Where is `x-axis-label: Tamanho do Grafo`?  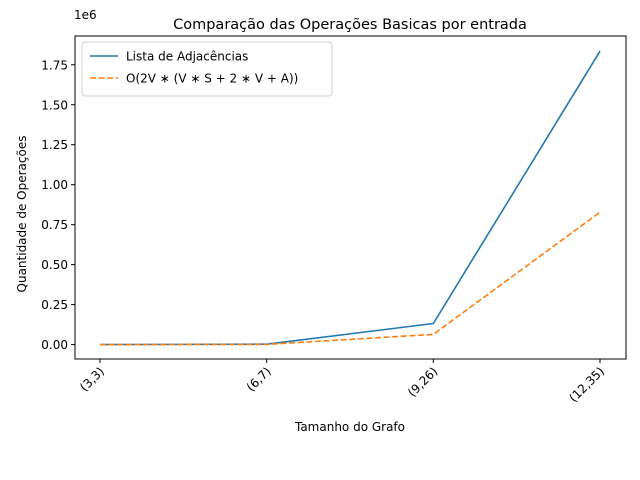
x-axis-label: Tamanho do Grafo is located at coordinates (349, 427).